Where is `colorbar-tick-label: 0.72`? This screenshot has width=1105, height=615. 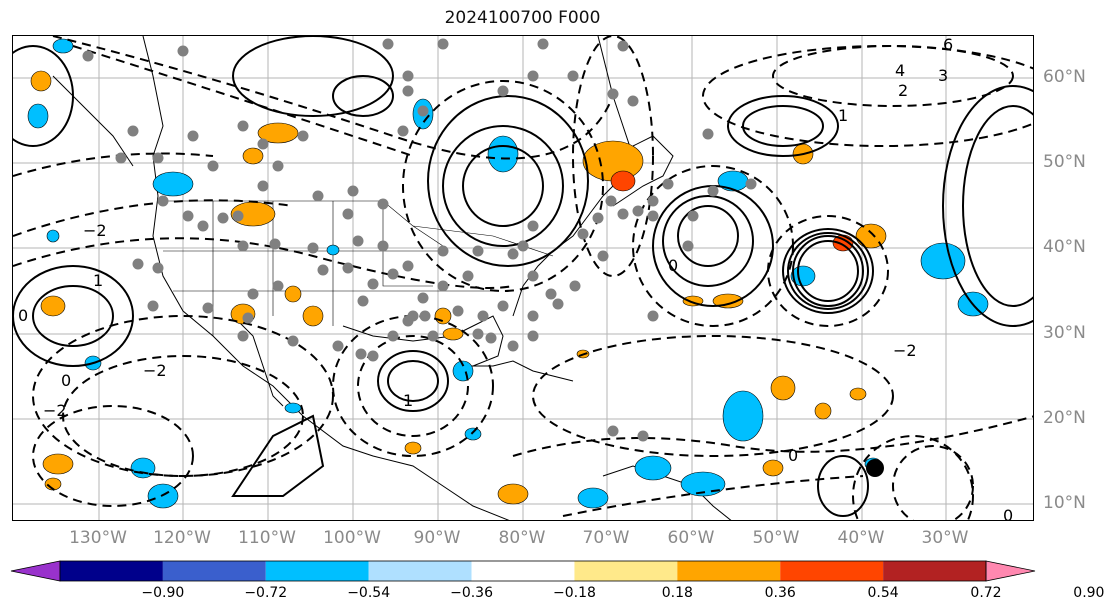
colorbar-tick-label: 0.72 is located at coordinates (986, 593).